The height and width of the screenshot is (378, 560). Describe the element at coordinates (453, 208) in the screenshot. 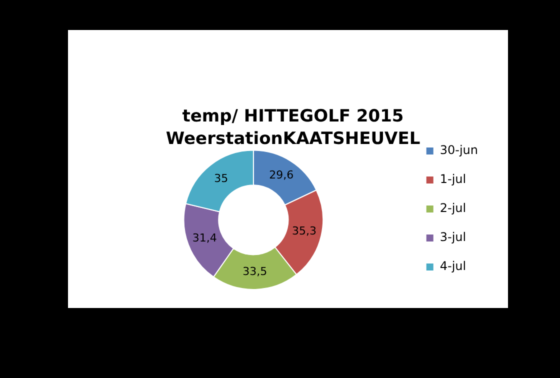

I see `legend-label: 2-jul` at that location.